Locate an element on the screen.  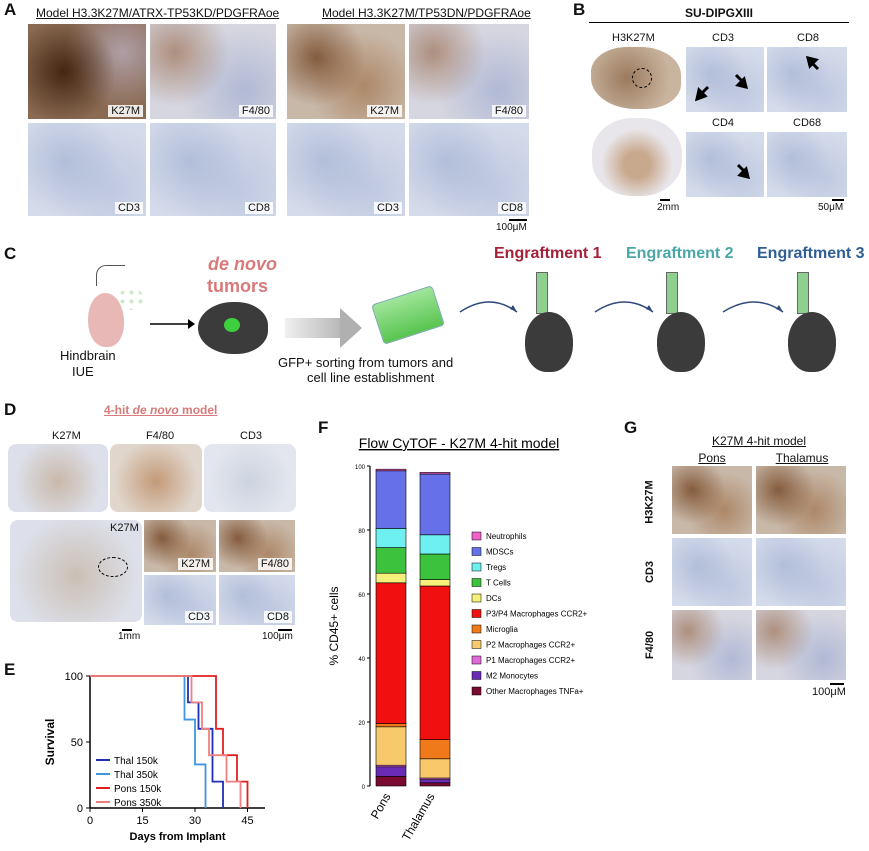
process-arrow-body is located at coordinates (312, 328).